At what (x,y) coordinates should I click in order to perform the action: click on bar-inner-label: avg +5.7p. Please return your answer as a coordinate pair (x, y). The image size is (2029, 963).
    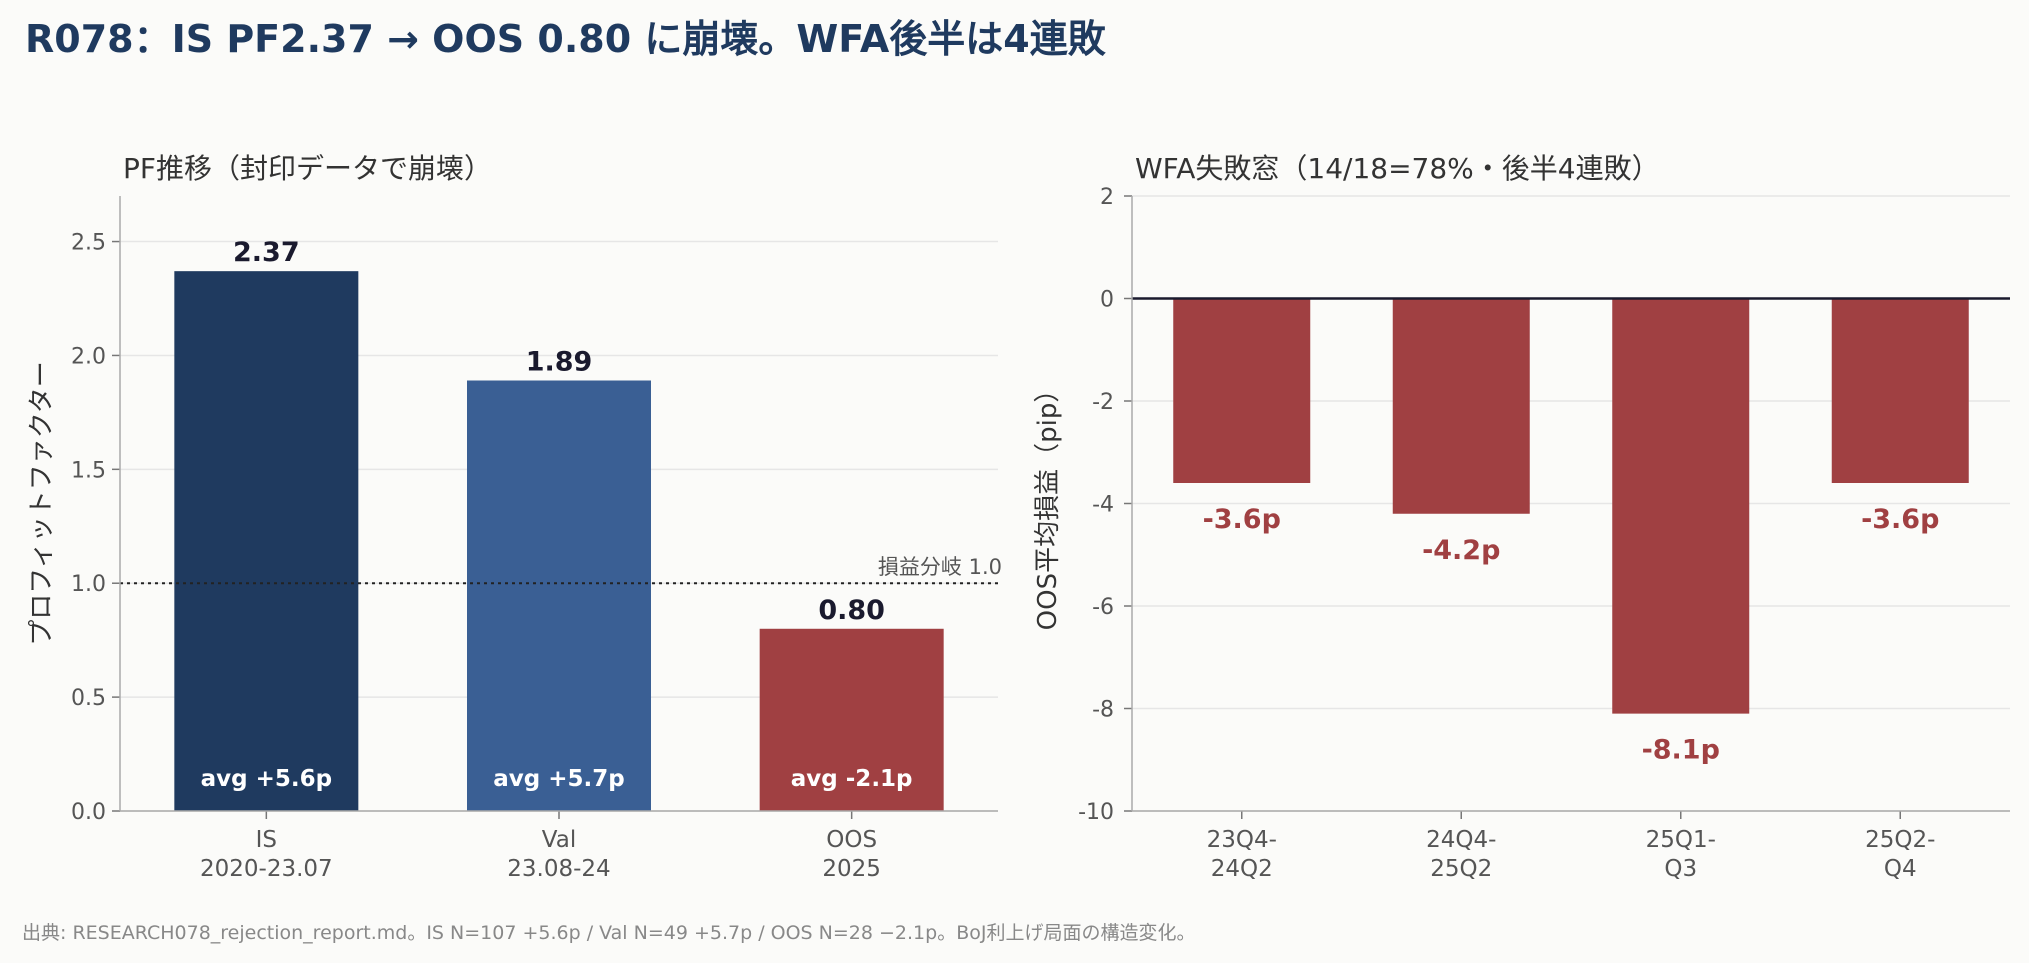
    Looking at the image, I should click on (558, 779).